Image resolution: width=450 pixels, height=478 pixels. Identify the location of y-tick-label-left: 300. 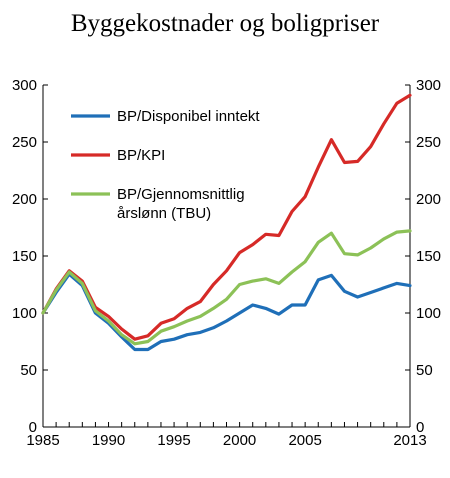
(24, 85).